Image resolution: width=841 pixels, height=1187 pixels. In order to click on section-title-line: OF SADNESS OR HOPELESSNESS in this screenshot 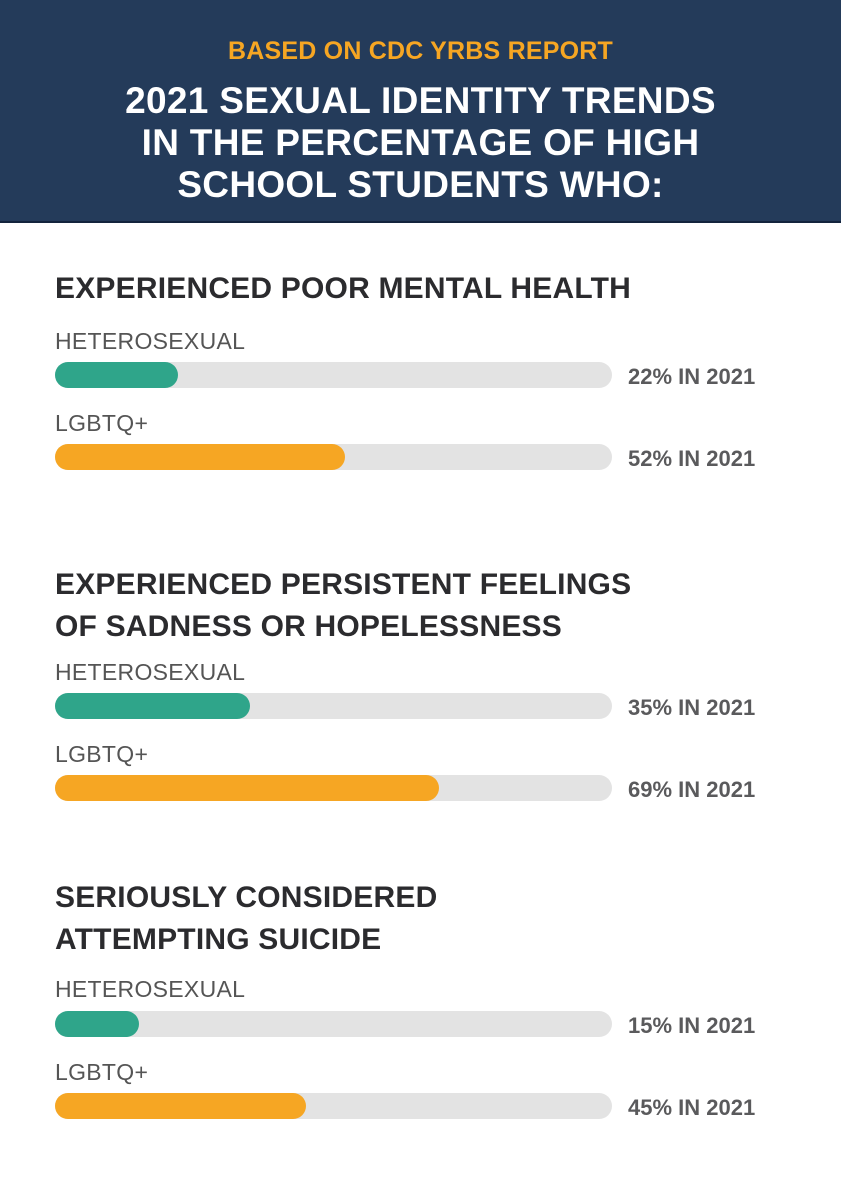, I will do `click(308, 626)`.